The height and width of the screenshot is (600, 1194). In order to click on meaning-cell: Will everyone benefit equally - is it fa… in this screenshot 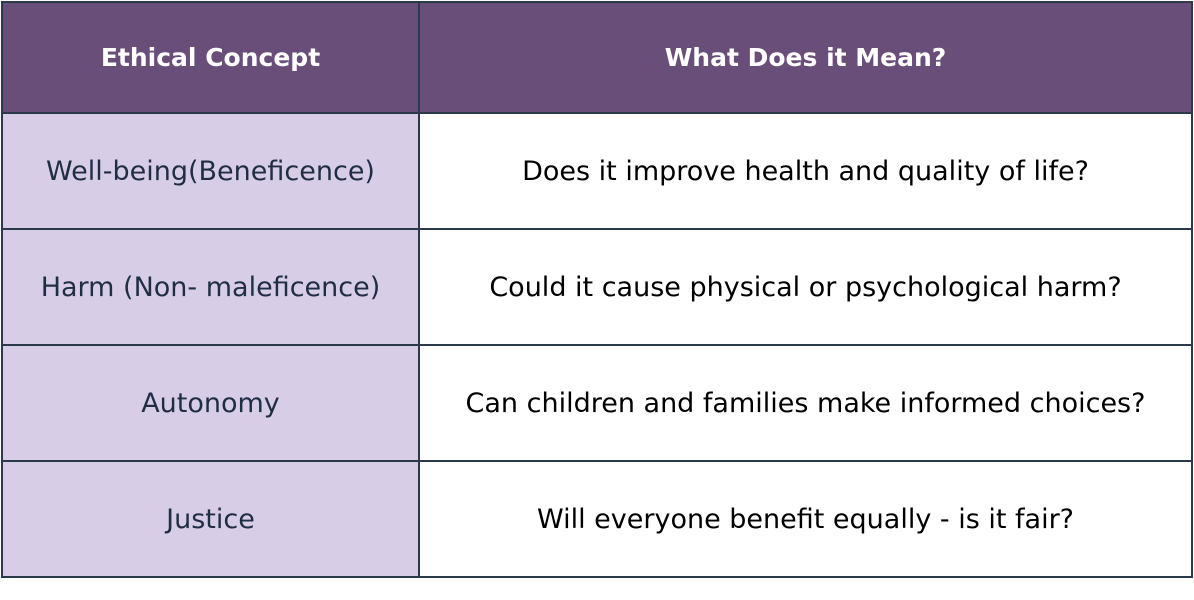, I will do `click(805, 519)`.